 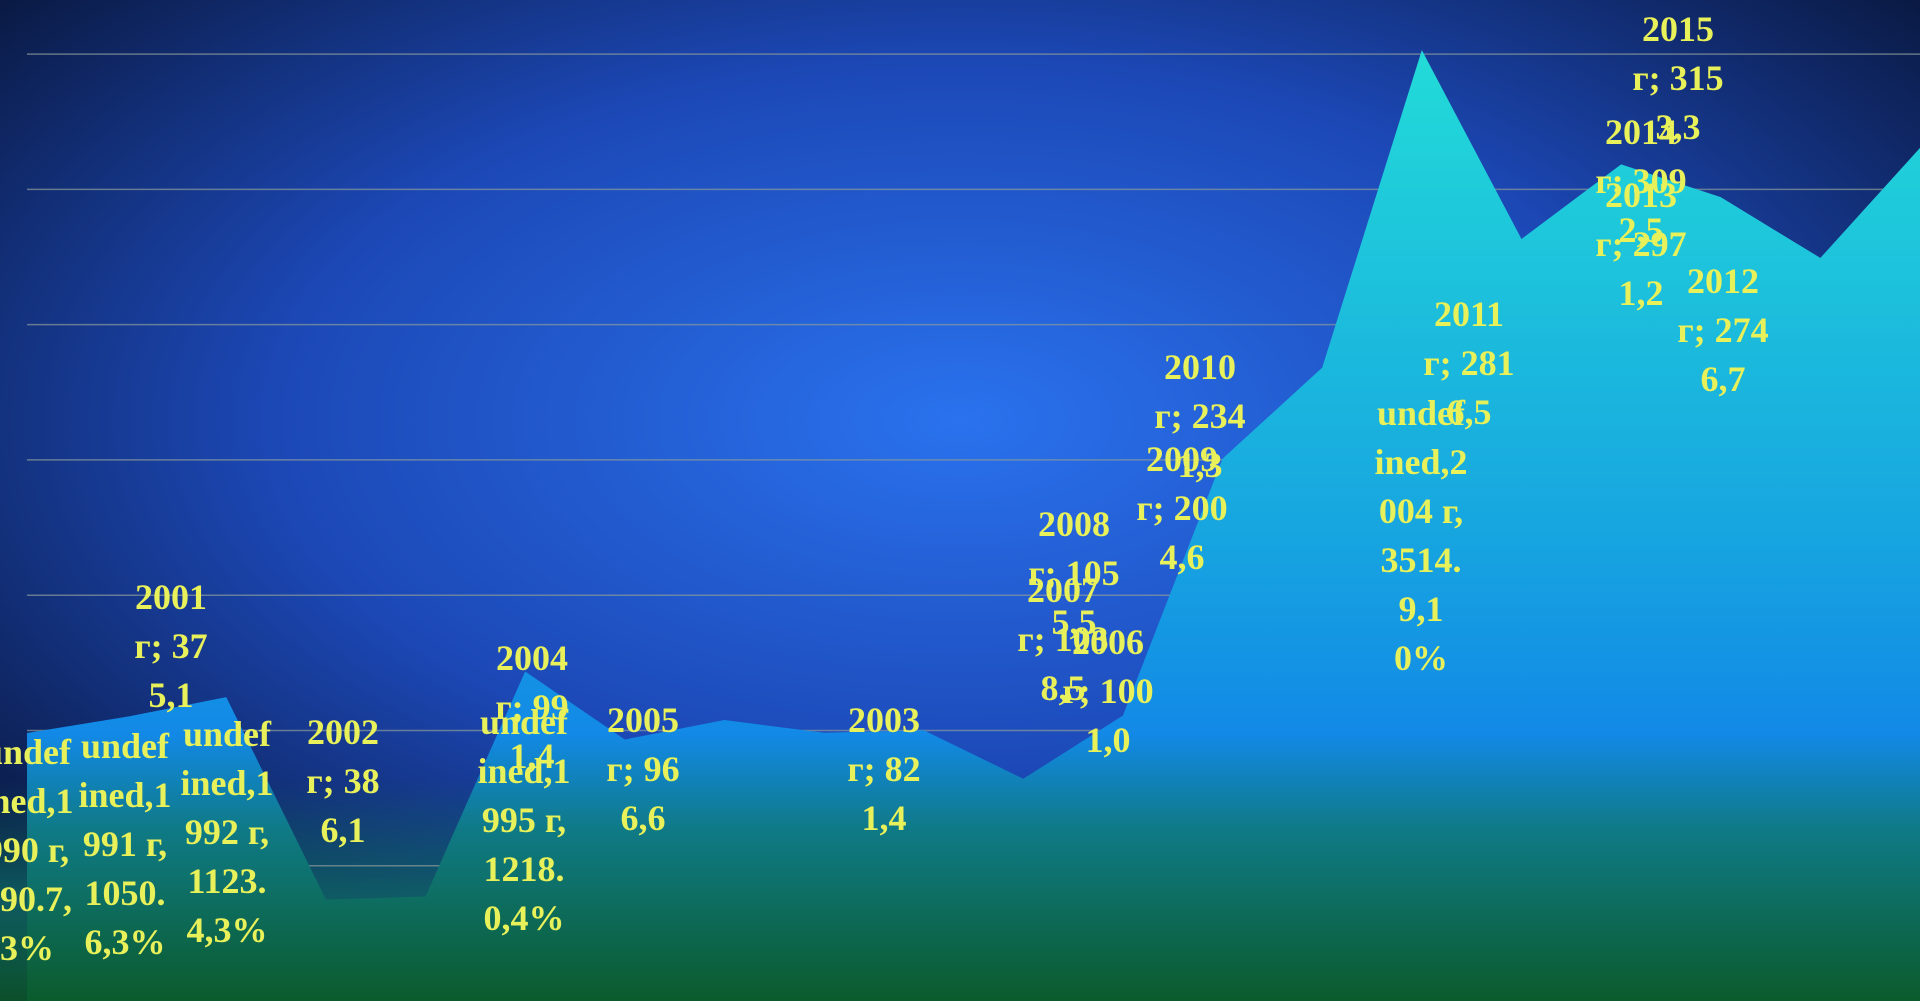 I want to click on data-label: 2002 г; 386,1, so click(x=343, y=781).